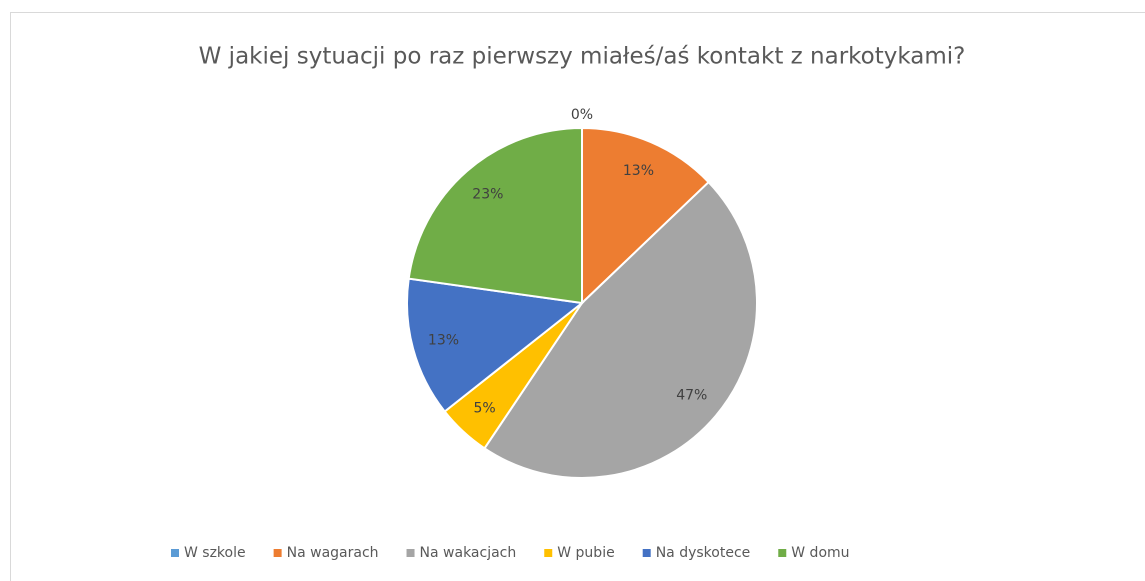 Image resolution: width=1145 pixels, height=581 pixels. I want to click on data-label: 5%, so click(484, 408).